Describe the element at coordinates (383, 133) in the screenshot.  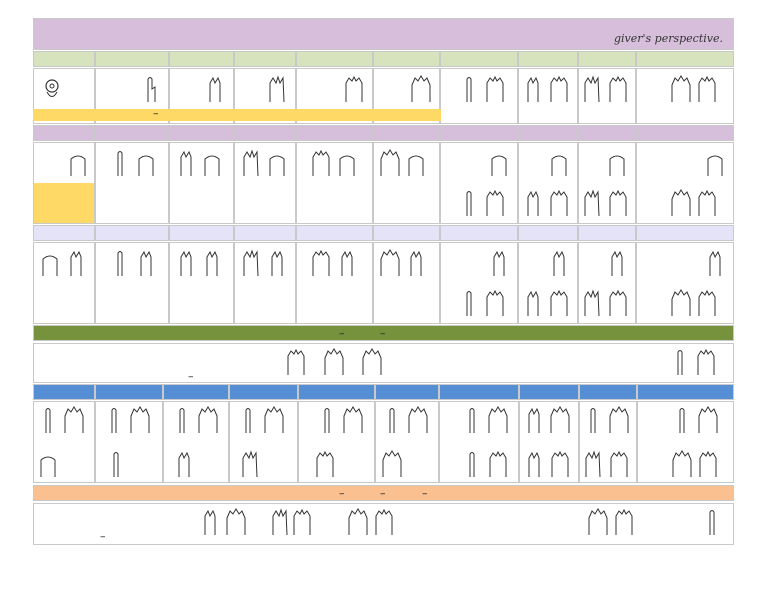
I see `mauve-header-row` at that location.